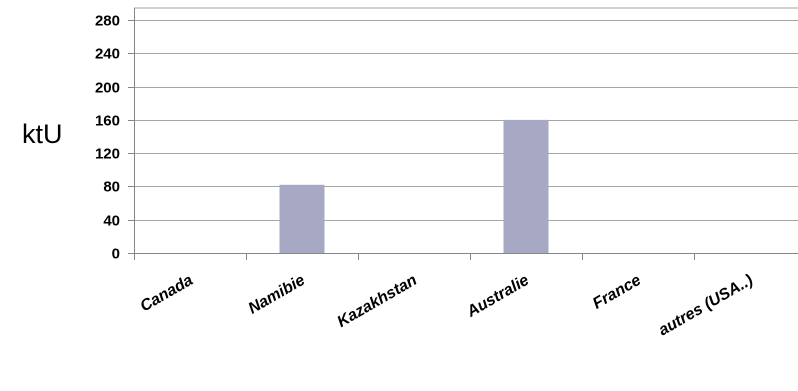 Image resolution: width=798 pixels, height=391 pixels. Describe the element at coordinates (107, 54) in the screenshot. I see `y-tick-label: 240` at that location.